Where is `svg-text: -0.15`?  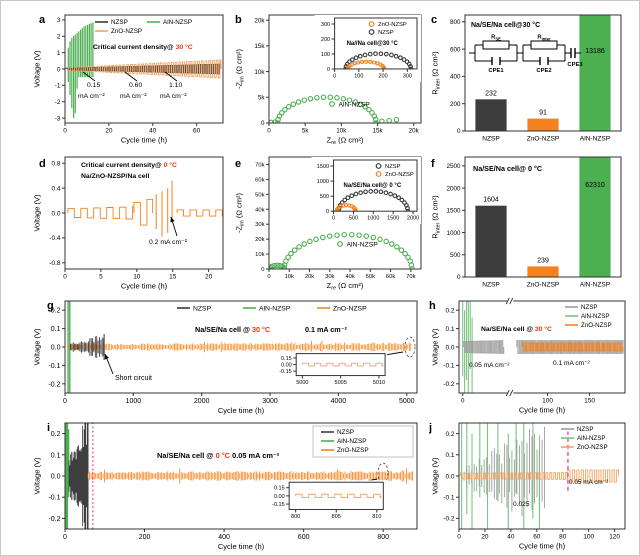 svg-text: -0.15 is located at coordinates (285, 372).